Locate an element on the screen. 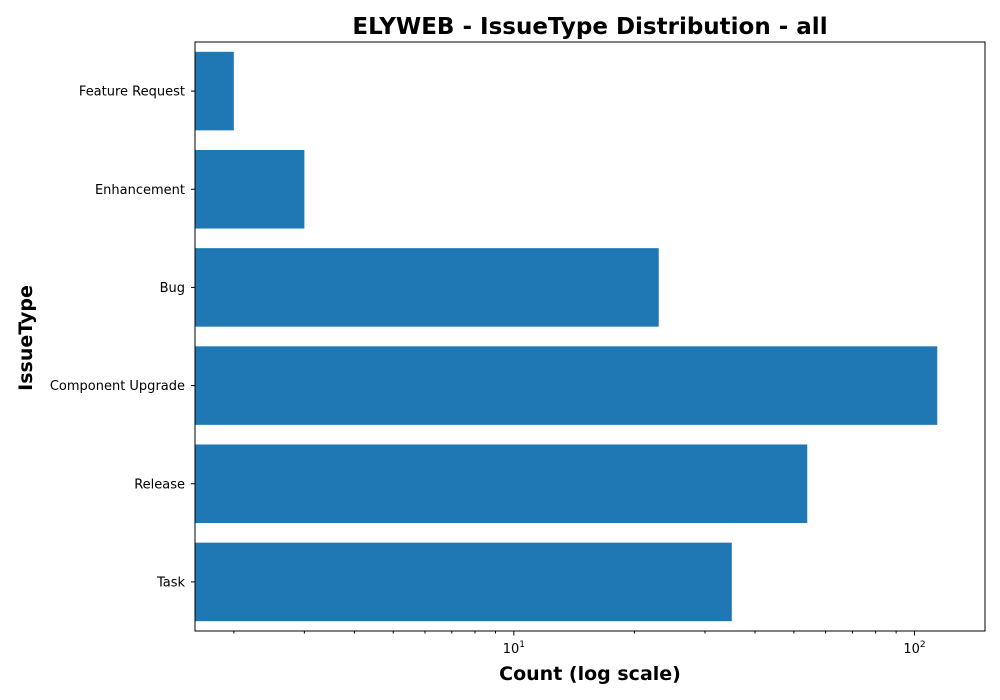 This screenshot has height=700, width=1000. bar-component-upgrade is located at coordinates (566, 385).